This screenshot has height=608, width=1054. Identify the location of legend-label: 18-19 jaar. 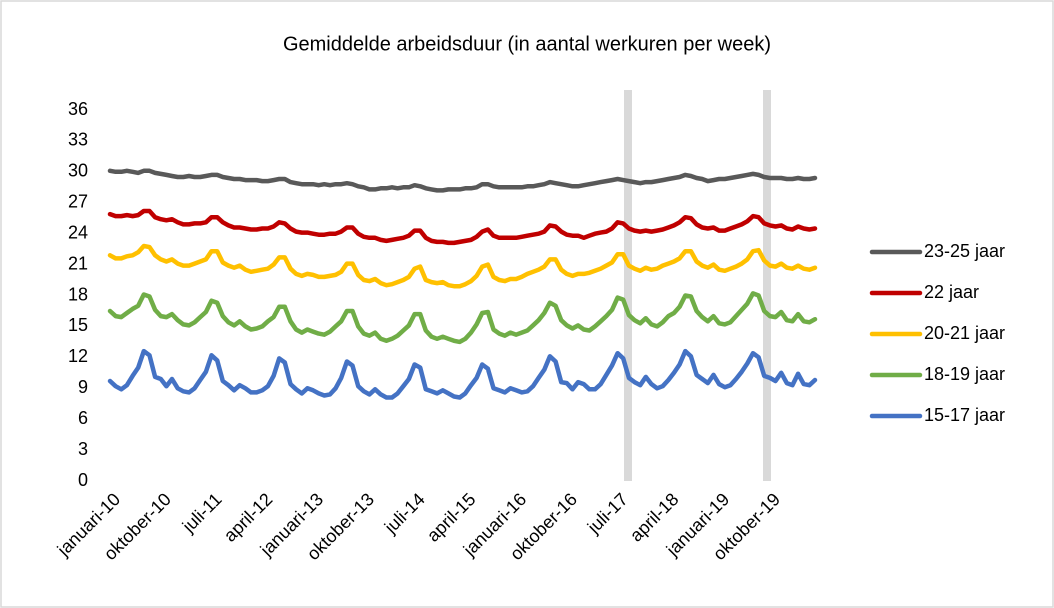
(964, 374).